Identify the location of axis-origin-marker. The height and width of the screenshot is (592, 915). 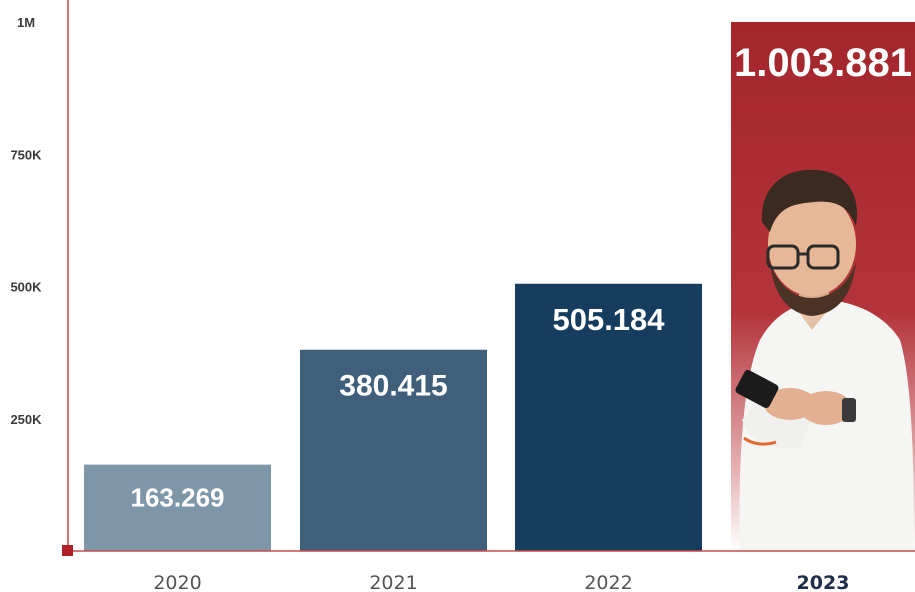
(67, 550).